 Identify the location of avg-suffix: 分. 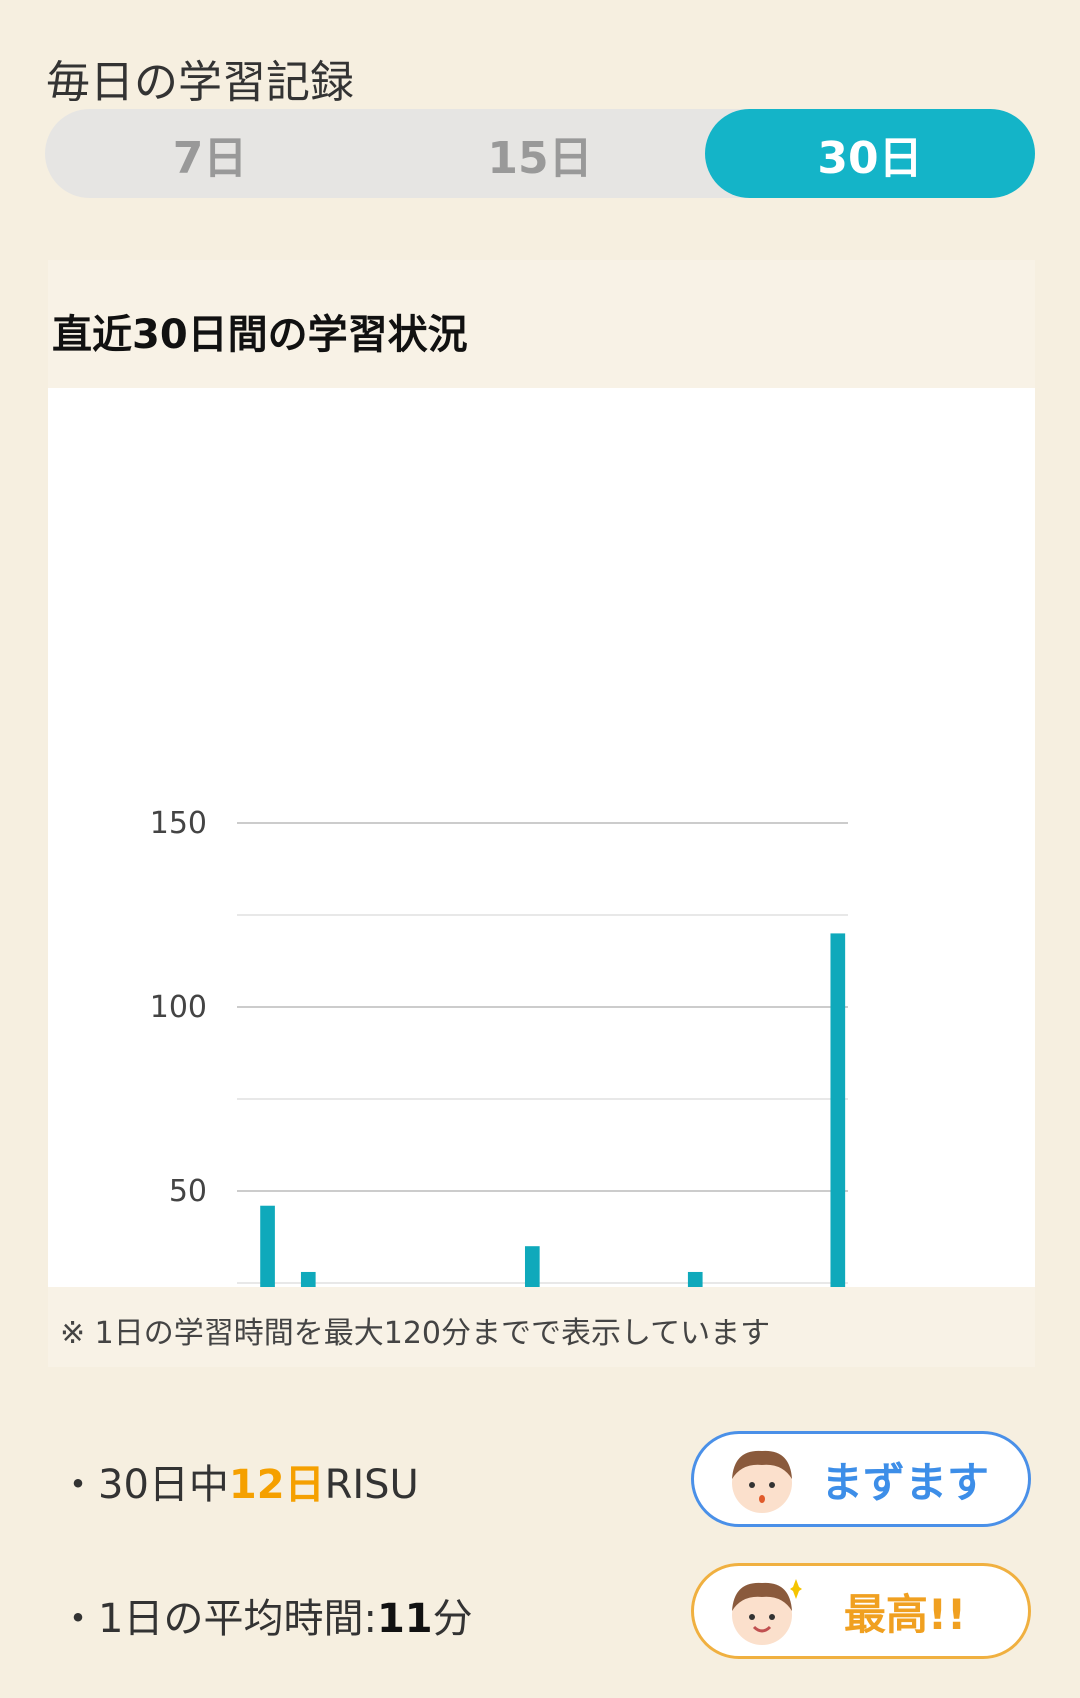
(452, 1619).